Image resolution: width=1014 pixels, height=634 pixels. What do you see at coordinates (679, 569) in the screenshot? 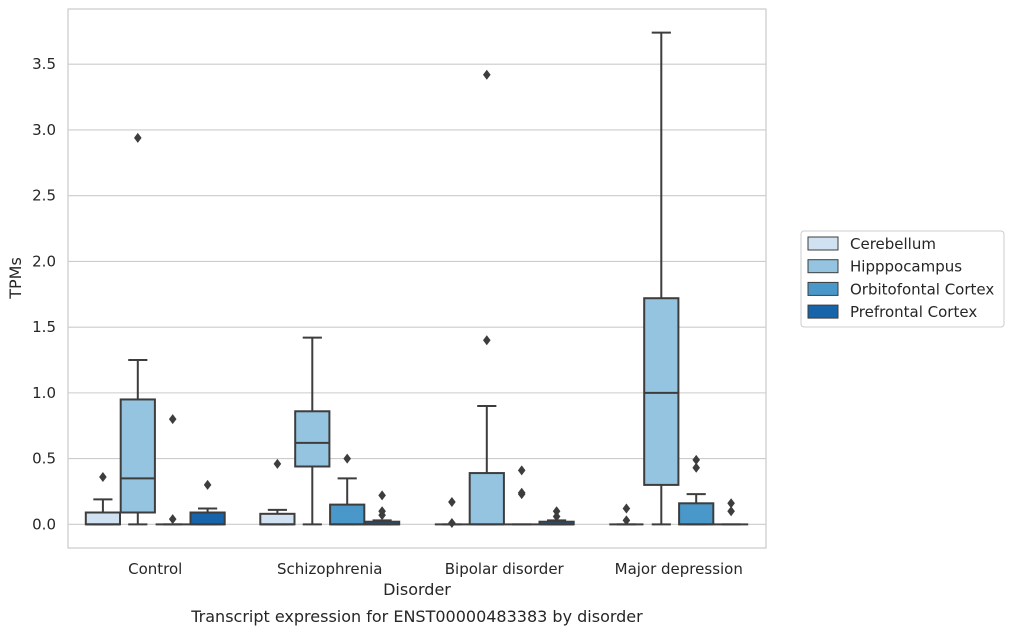
I see `x-tick-label: Major depression` at bounding box center [679, 569].